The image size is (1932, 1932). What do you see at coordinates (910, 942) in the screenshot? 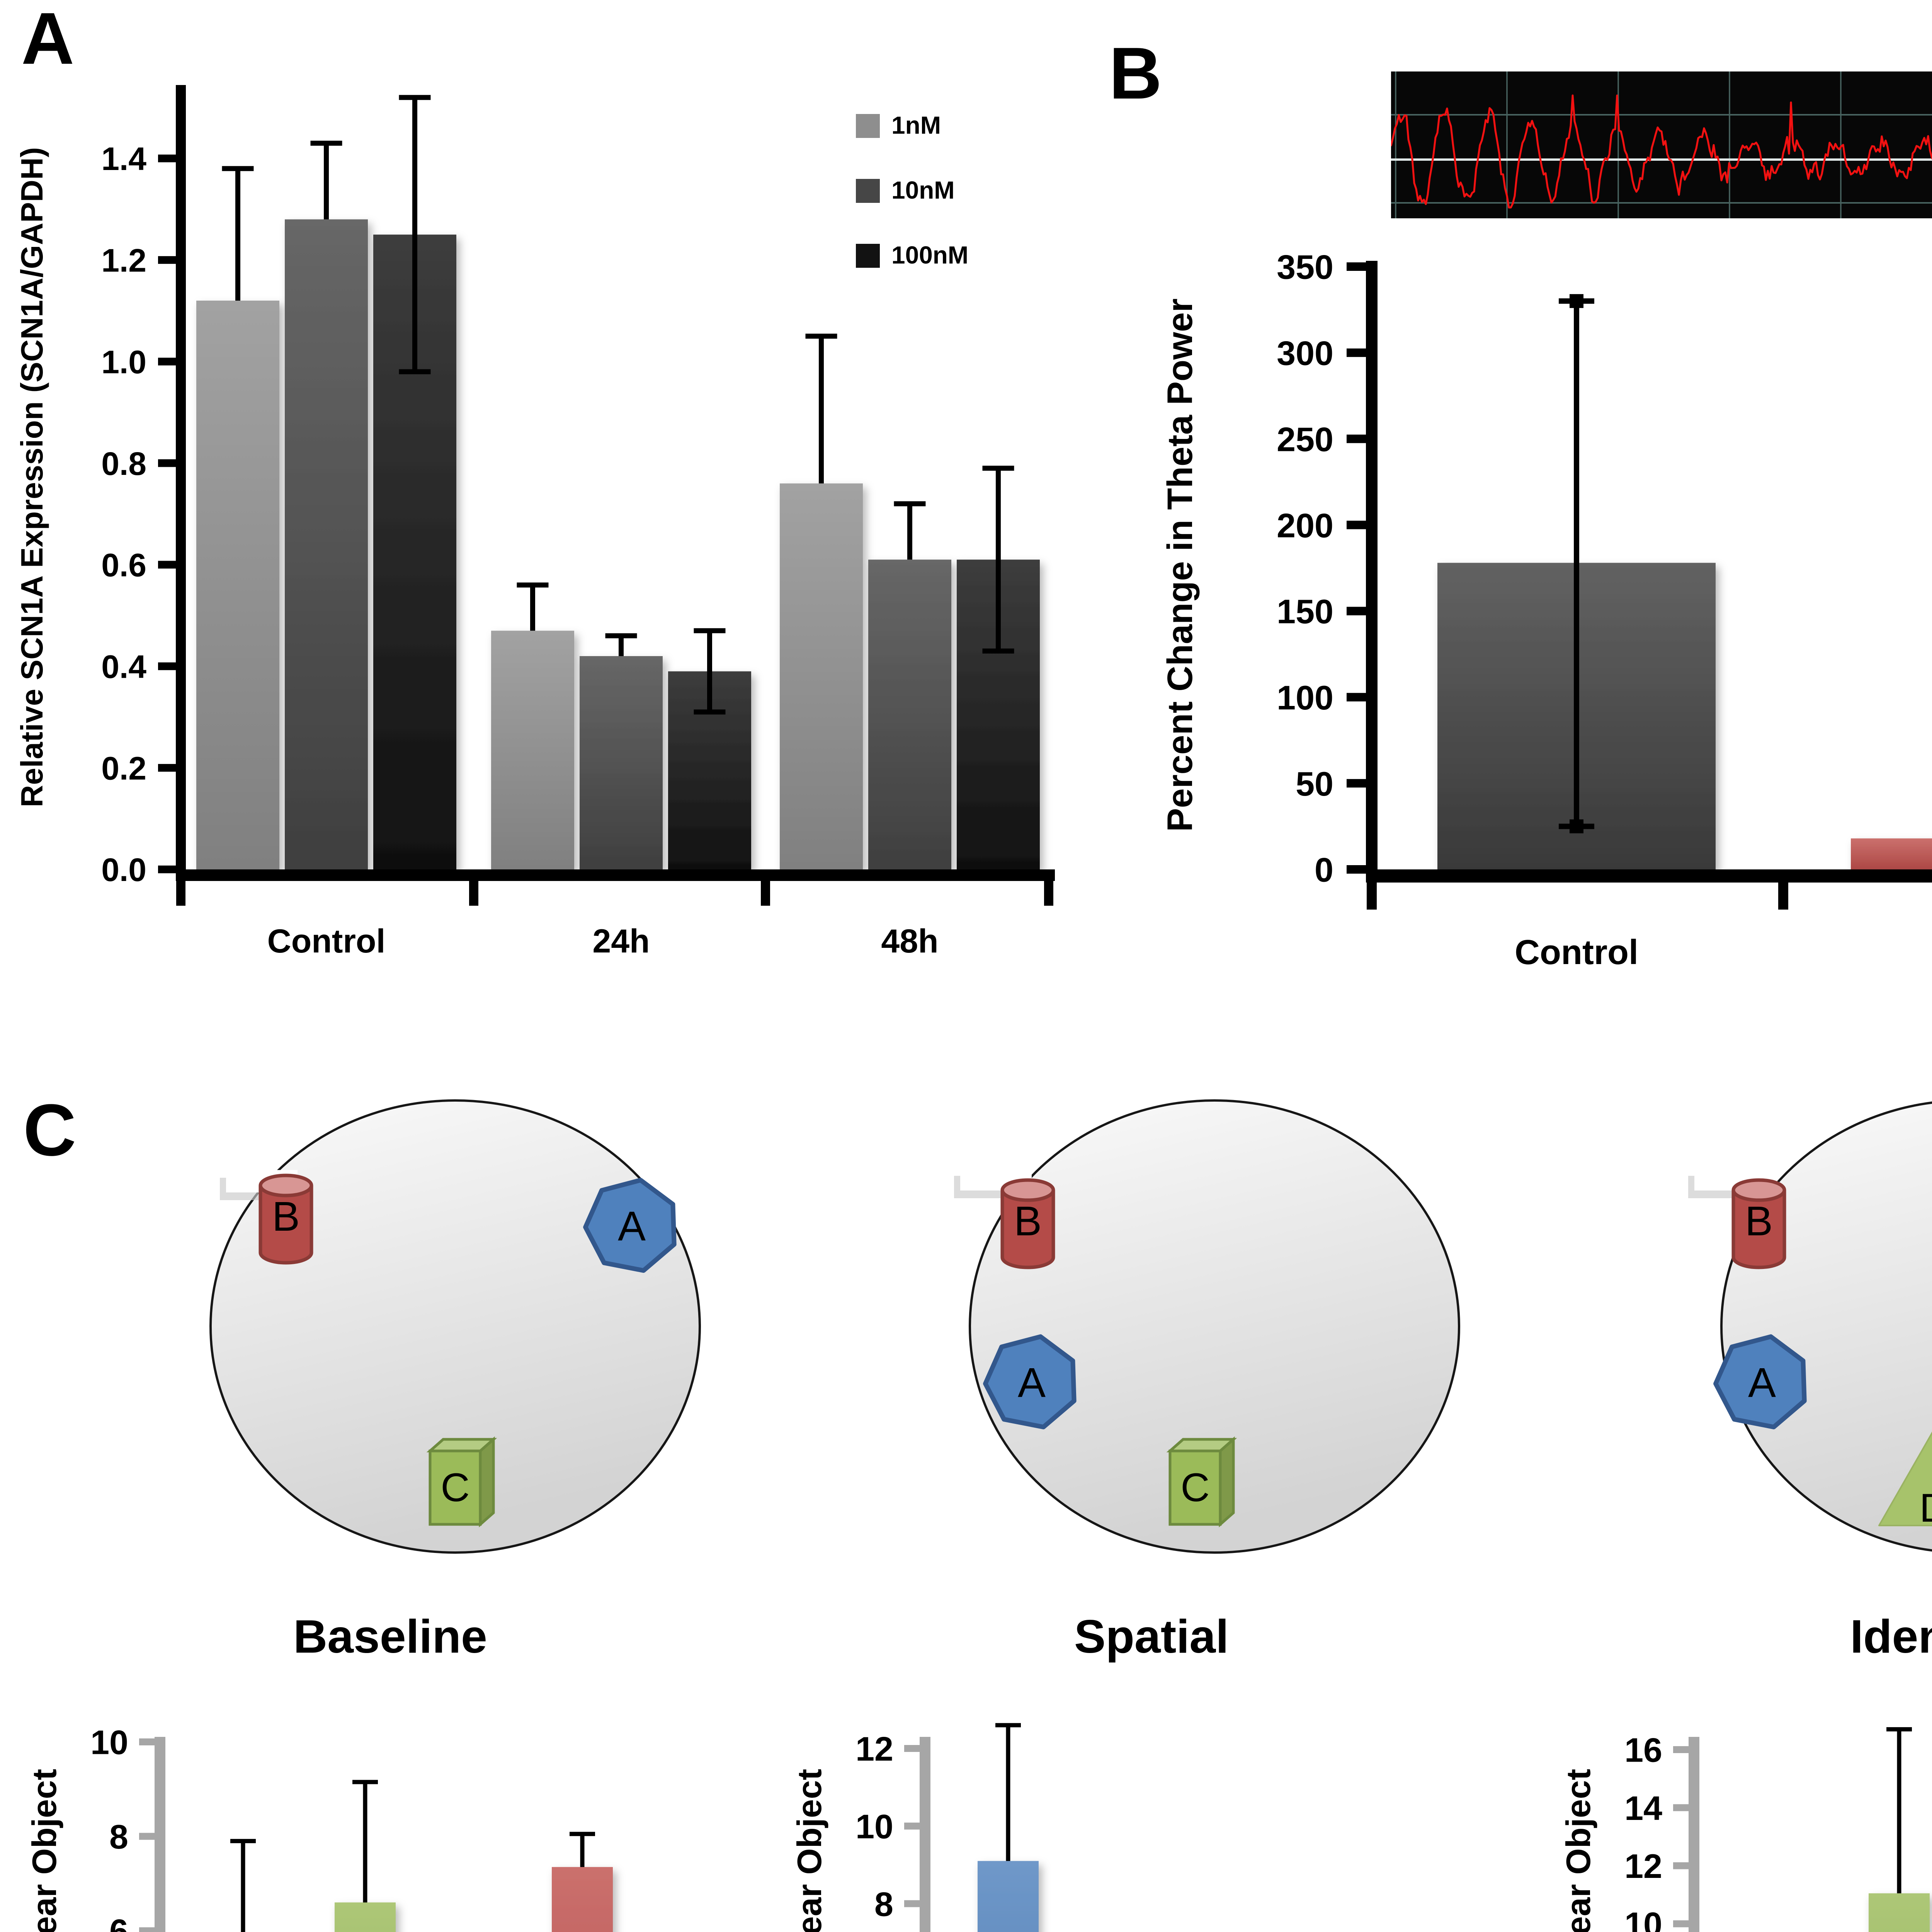
I see `category-label-48h: 48h` at bounding box center [910, 942].